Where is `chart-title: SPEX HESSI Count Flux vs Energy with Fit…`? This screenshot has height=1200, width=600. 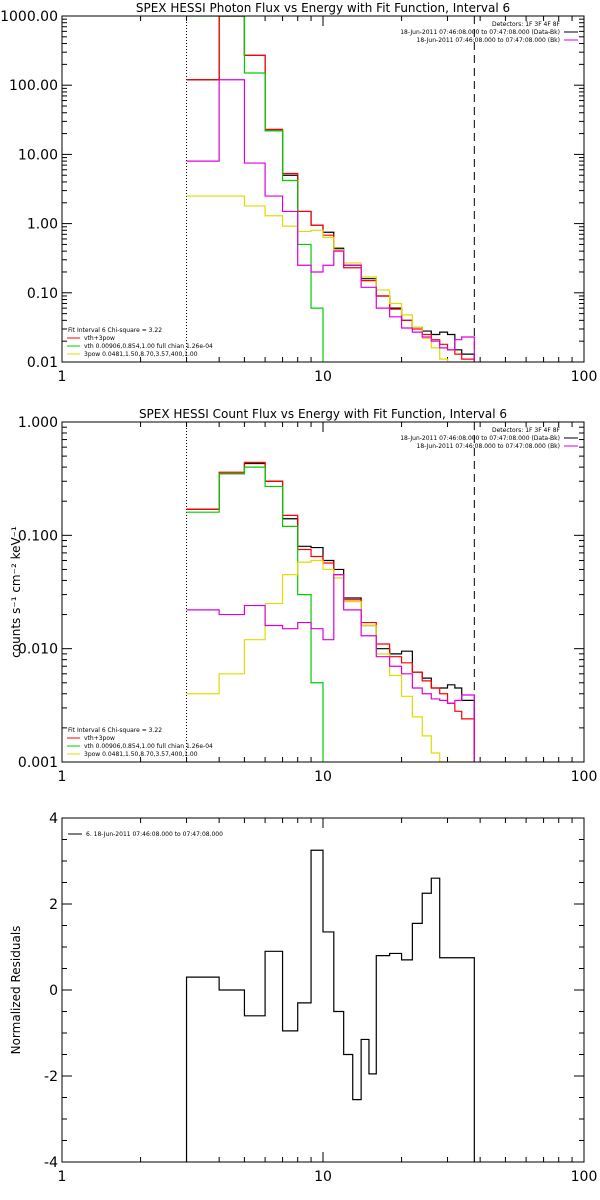 chart-title: SPEX HESSI Count Flux vs Energy with Fit… is located at coordinates (323, 414).